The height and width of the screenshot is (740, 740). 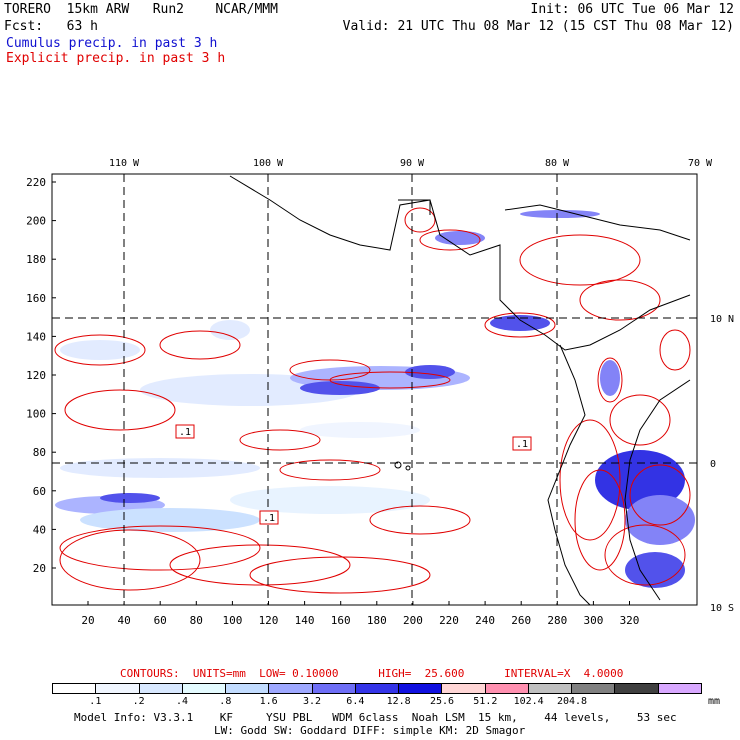 What do you see at coordinates (632, 9) in the screenshot?
I see `init-time: Init: 06 UTC Tue 06 Mar 12` at bounding box center [632, 9].